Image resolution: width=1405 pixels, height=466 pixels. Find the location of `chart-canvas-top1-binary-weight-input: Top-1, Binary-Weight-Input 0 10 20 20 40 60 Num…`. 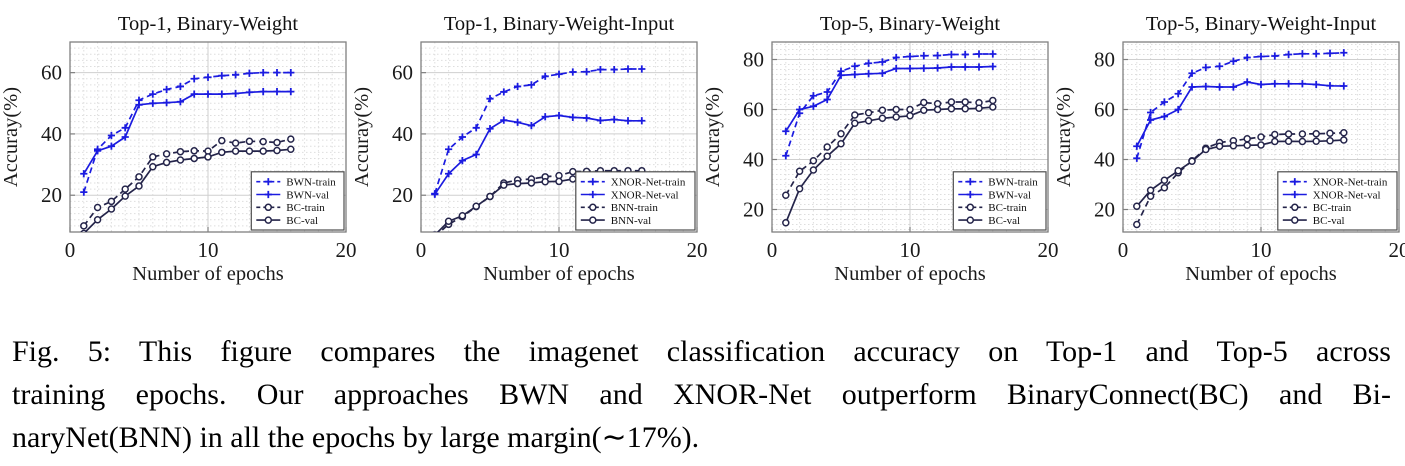

chart-canvas-top1-binary-weight-input: Top-1, Binary-Weight-Input 0 10 20 20 40 60 Num… is located at coordinates (529, 149).